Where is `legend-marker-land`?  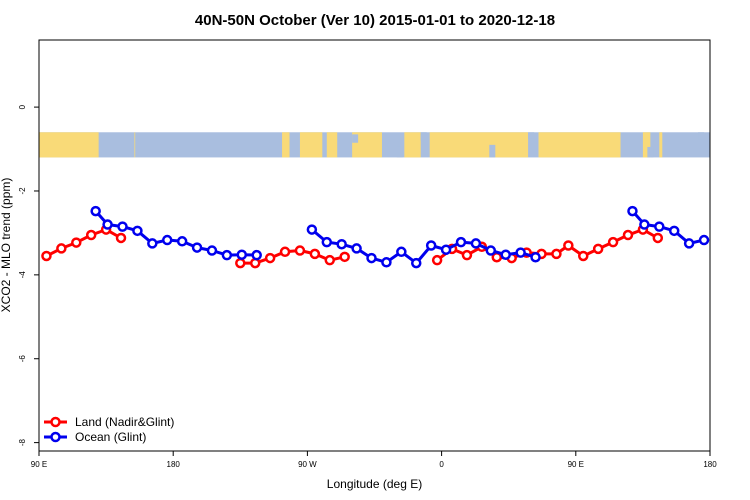 legend-marker-land is located at coordinates (55, 422).